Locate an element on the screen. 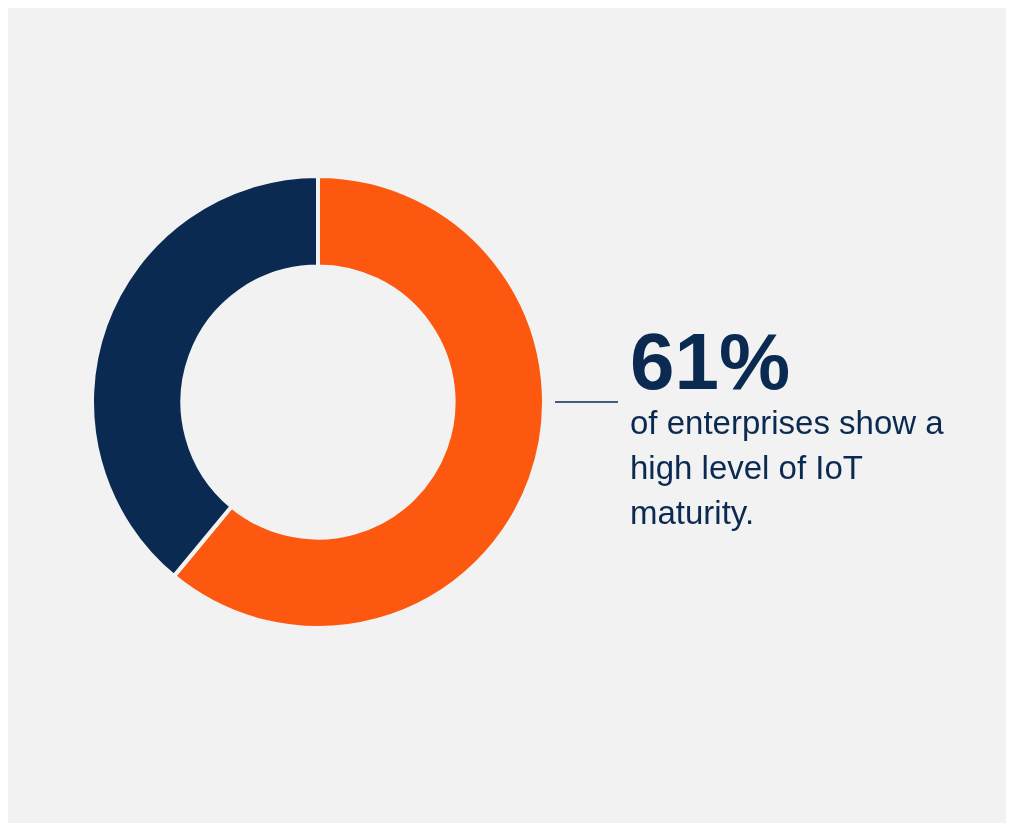 The image size is (1014, 831). data-label: 61% is located at coordinates (710, 361).